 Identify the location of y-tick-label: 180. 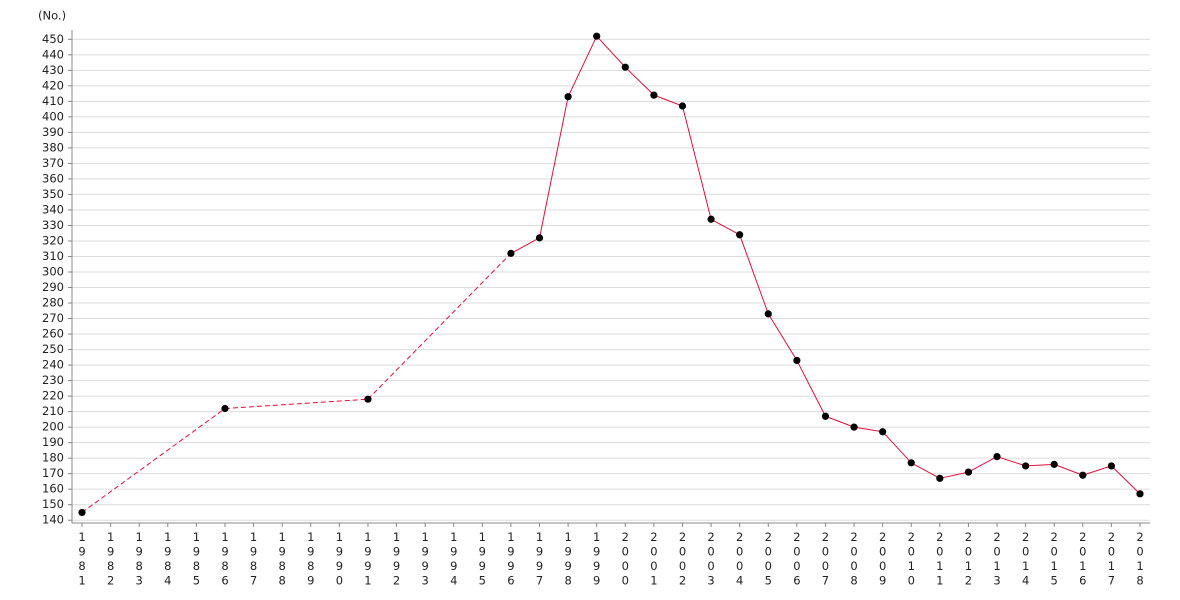
(53, 458).